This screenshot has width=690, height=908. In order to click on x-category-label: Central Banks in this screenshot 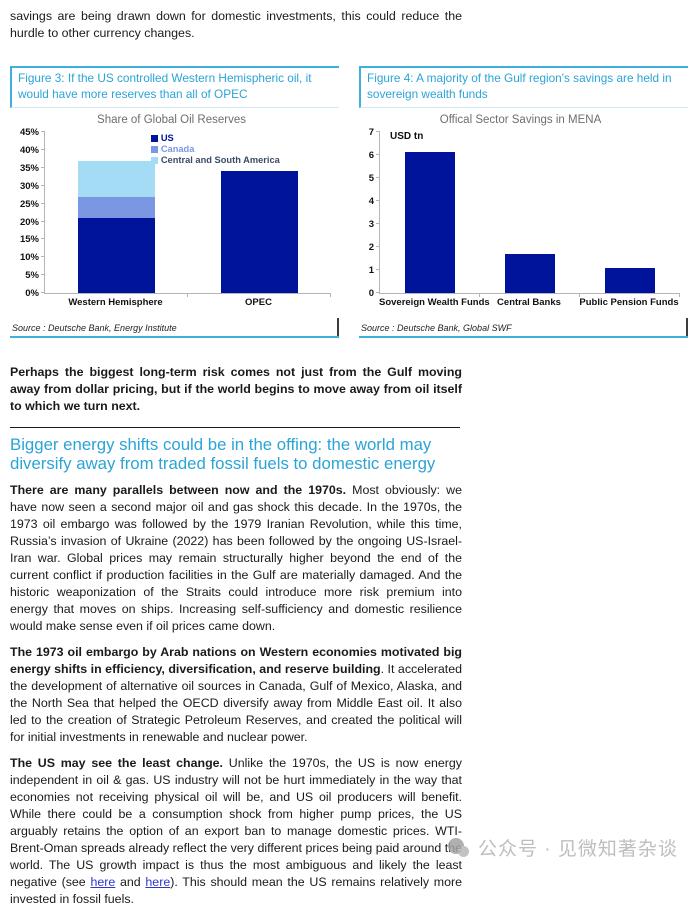, I will do `click(529, 303)`.